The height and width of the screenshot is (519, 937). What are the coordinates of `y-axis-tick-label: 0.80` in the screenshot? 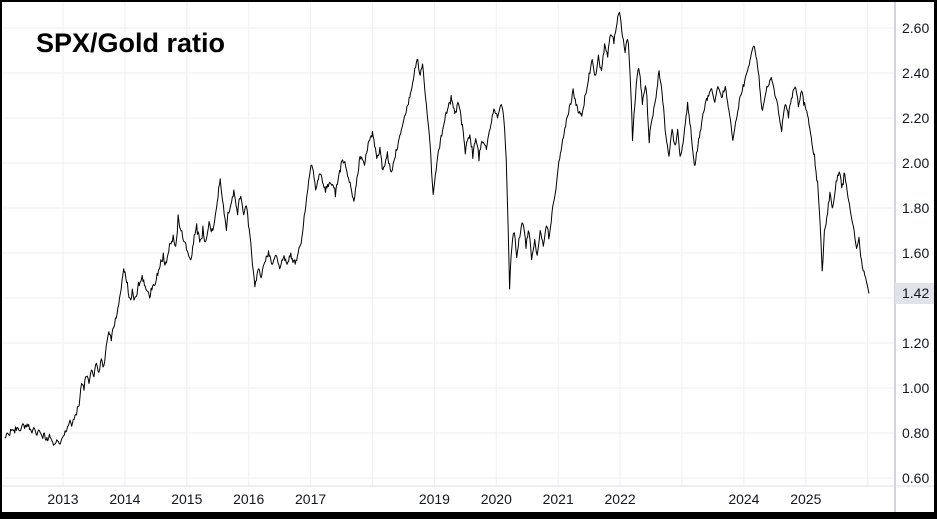 It's located at (915, 433).